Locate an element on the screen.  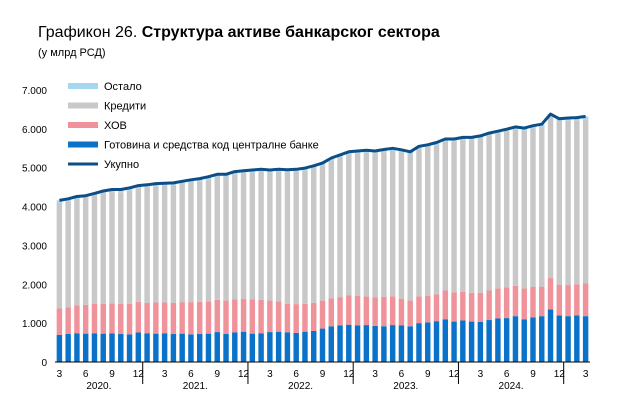
year-label: 2022. is located at coordinates (300, 386).